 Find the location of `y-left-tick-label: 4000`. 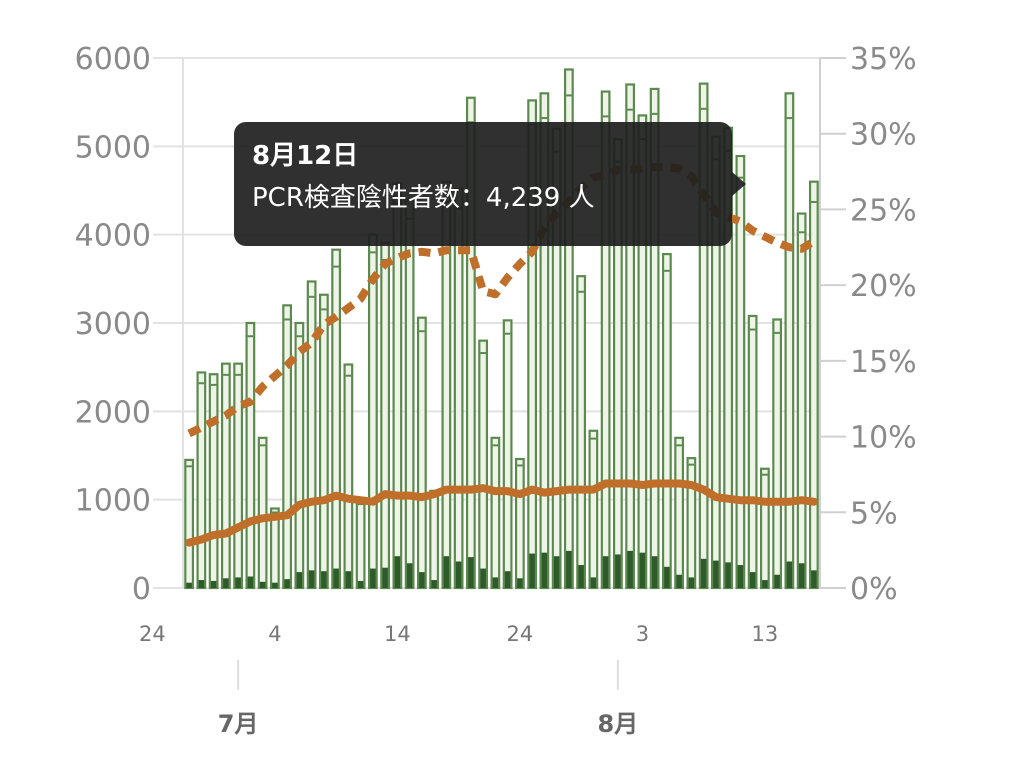

y-left-tick-label: 4000 is located at coordinates (113, 236).